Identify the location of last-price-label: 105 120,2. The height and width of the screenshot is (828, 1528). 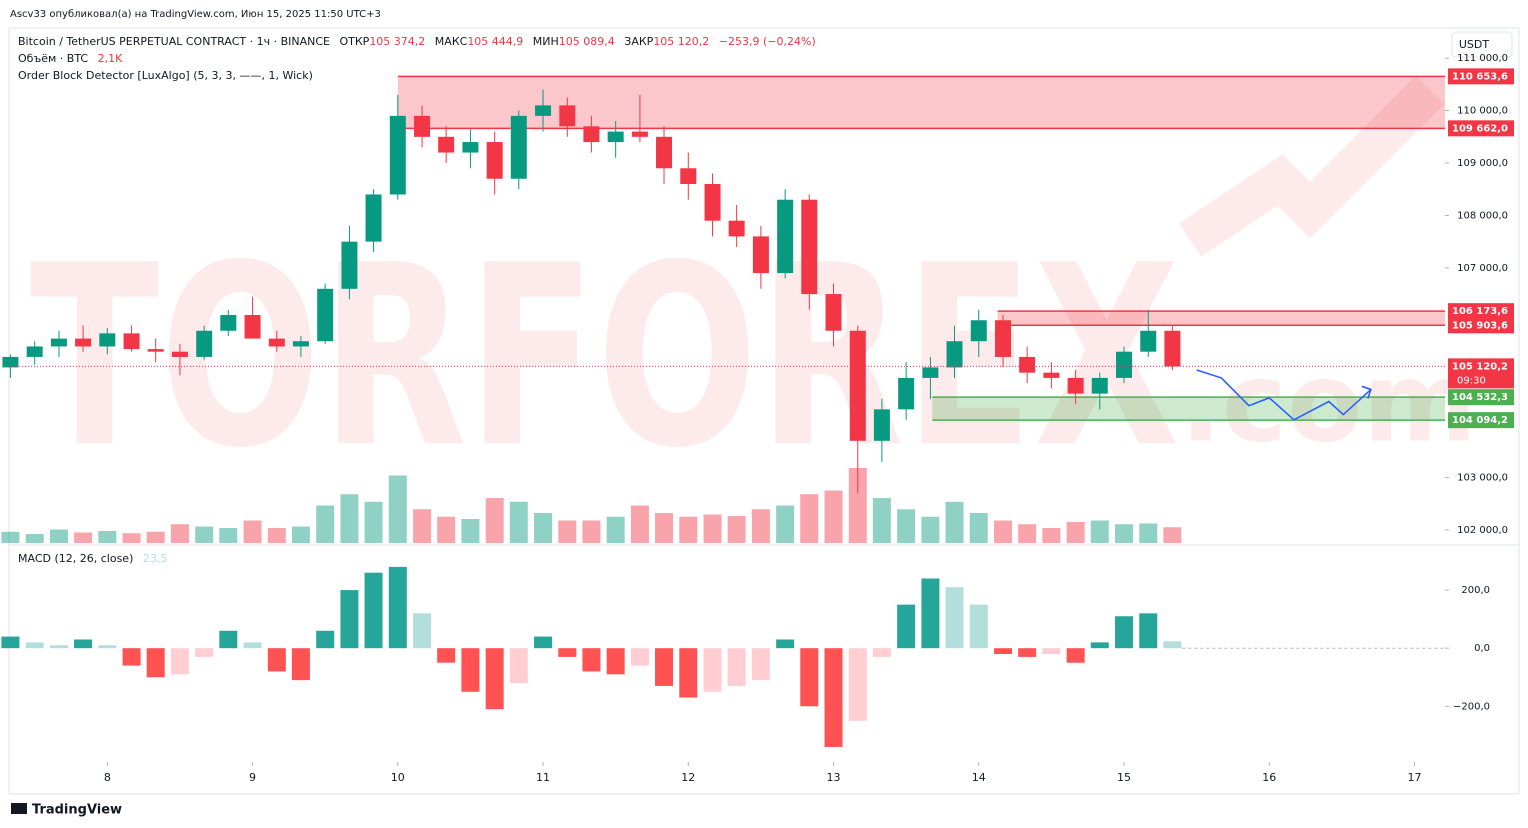
(1480, 366).